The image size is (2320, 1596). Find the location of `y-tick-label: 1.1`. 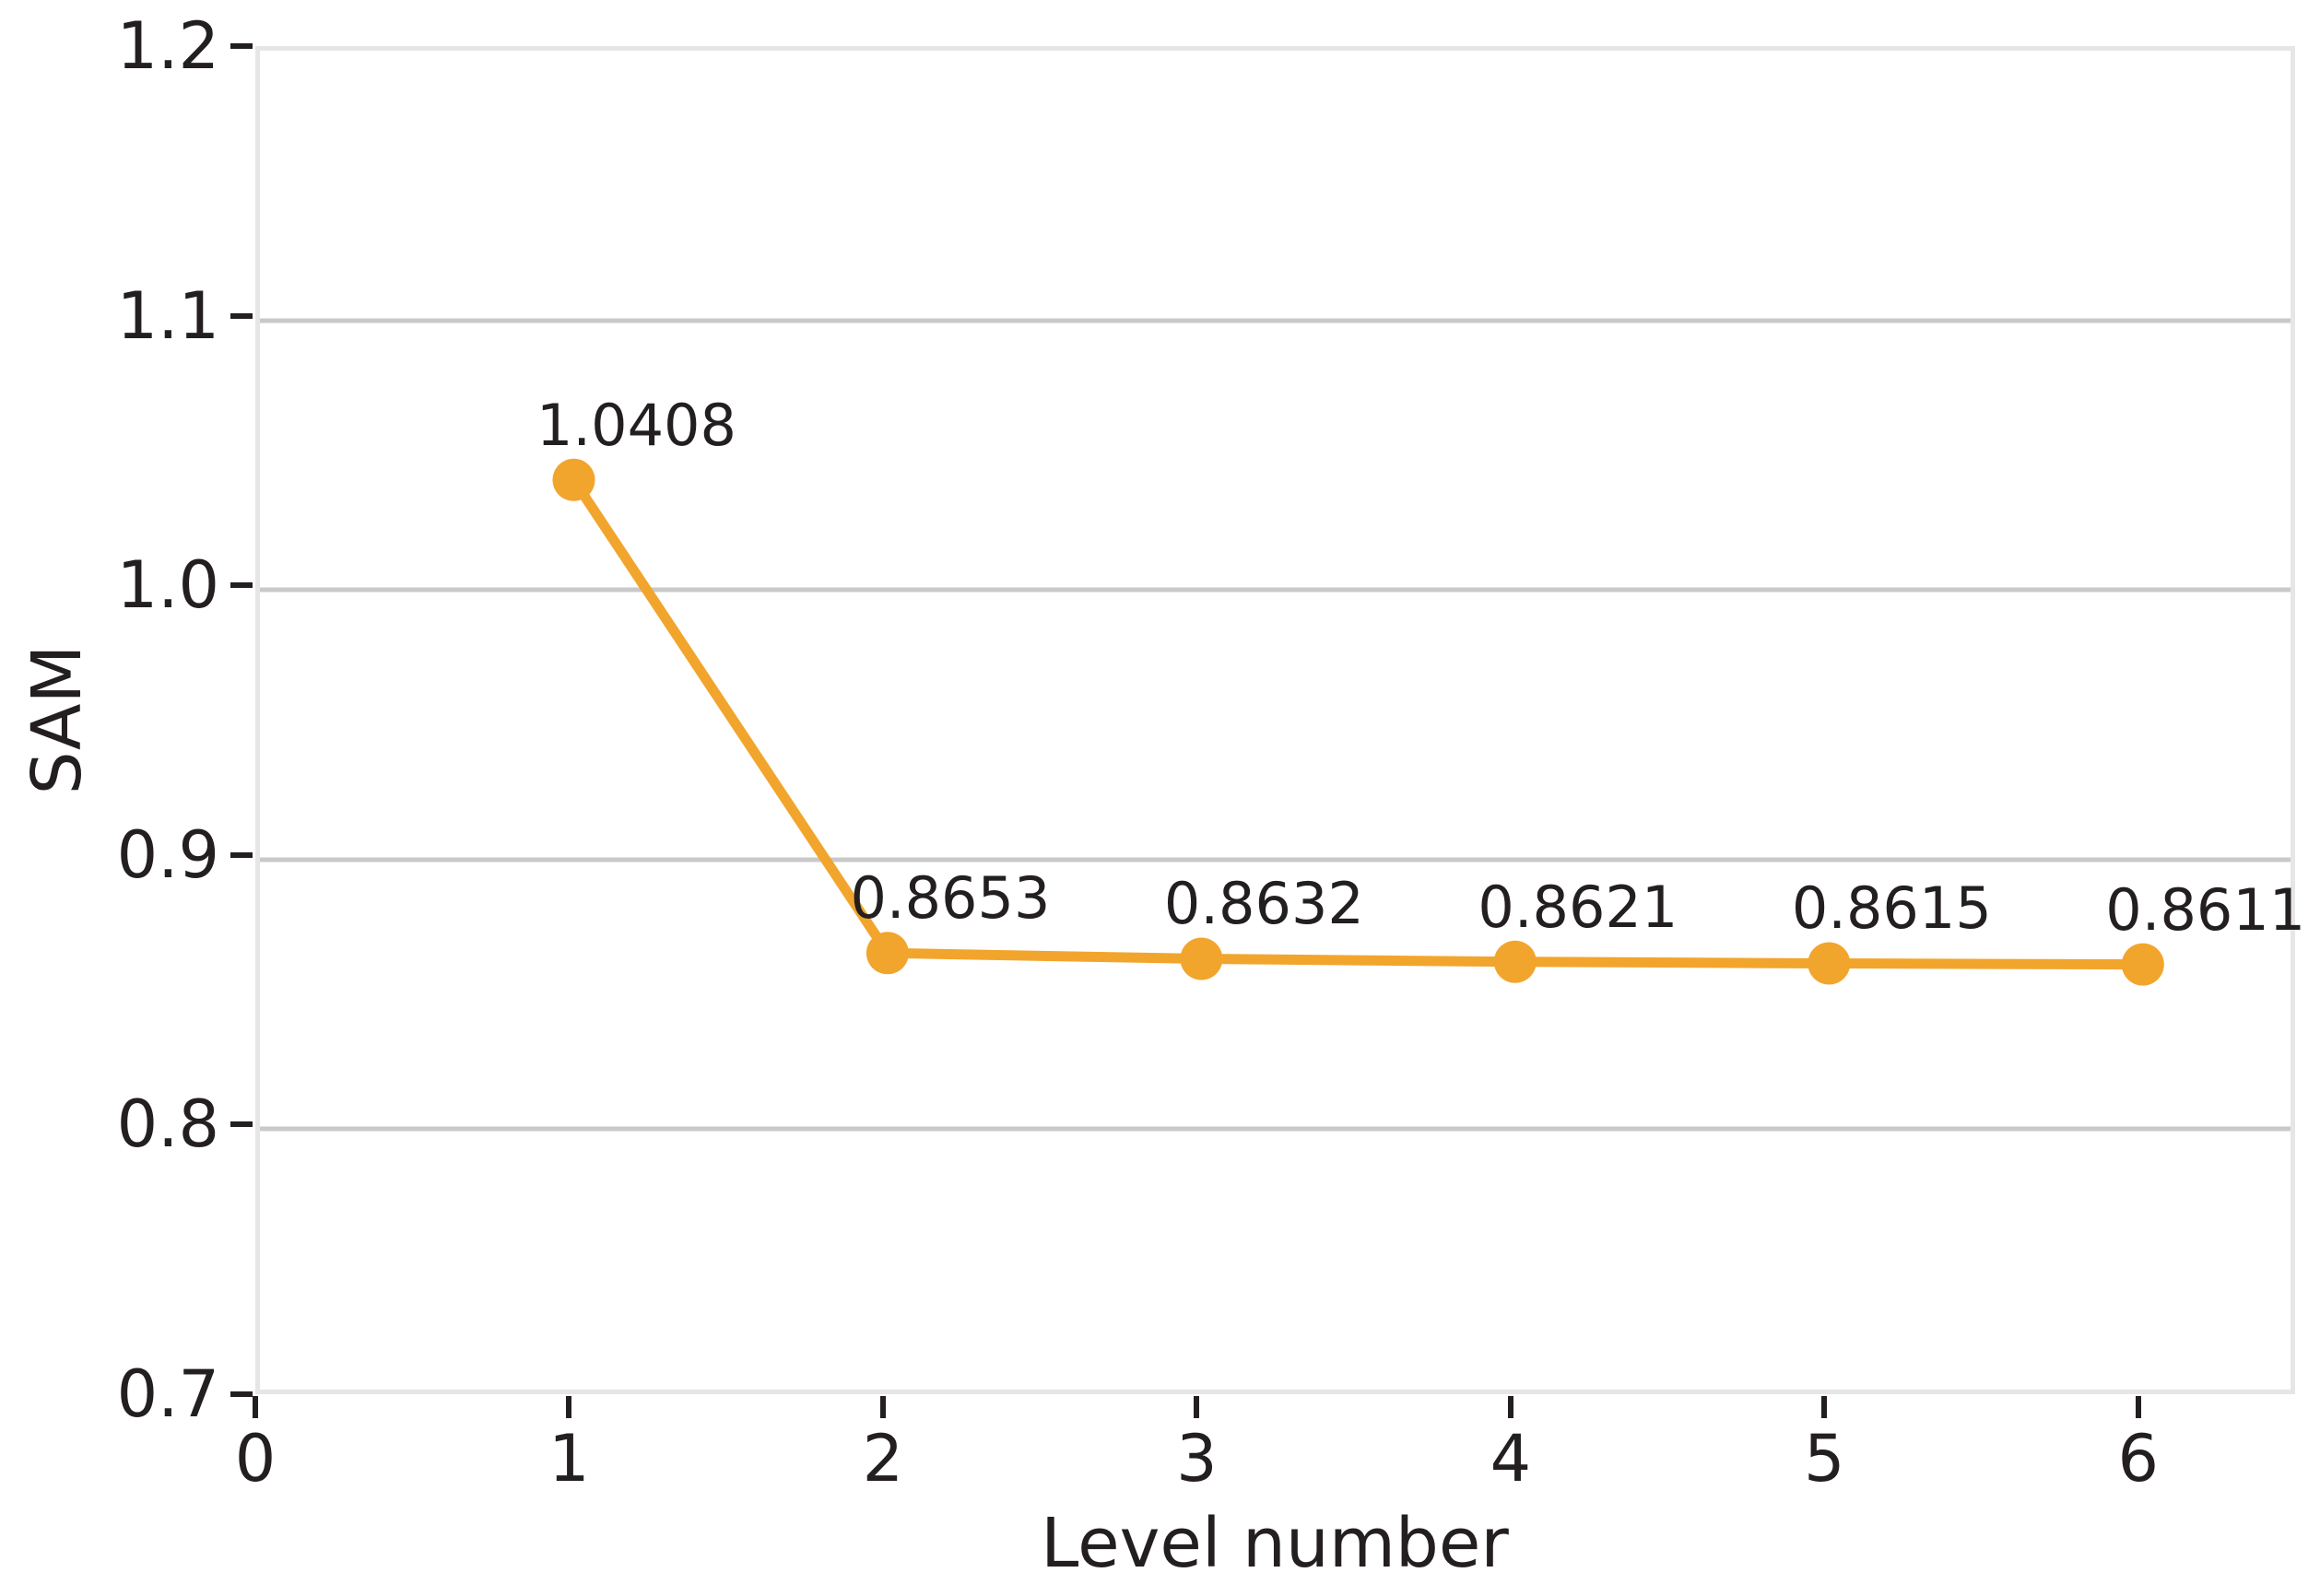

y-tick-label: 1.1 is located at coordinates (167, 315).